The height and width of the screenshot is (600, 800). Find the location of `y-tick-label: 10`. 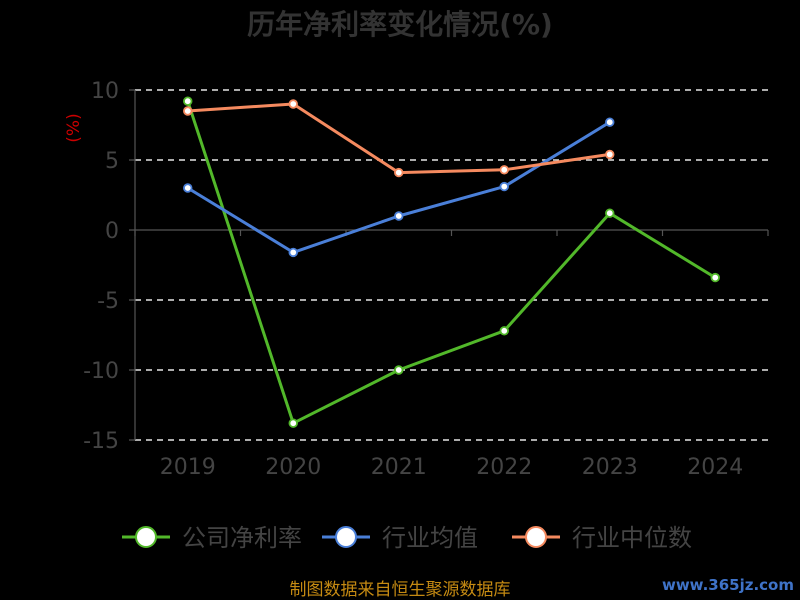

y-tick-label: 10 is located at coordinates (105, 91).